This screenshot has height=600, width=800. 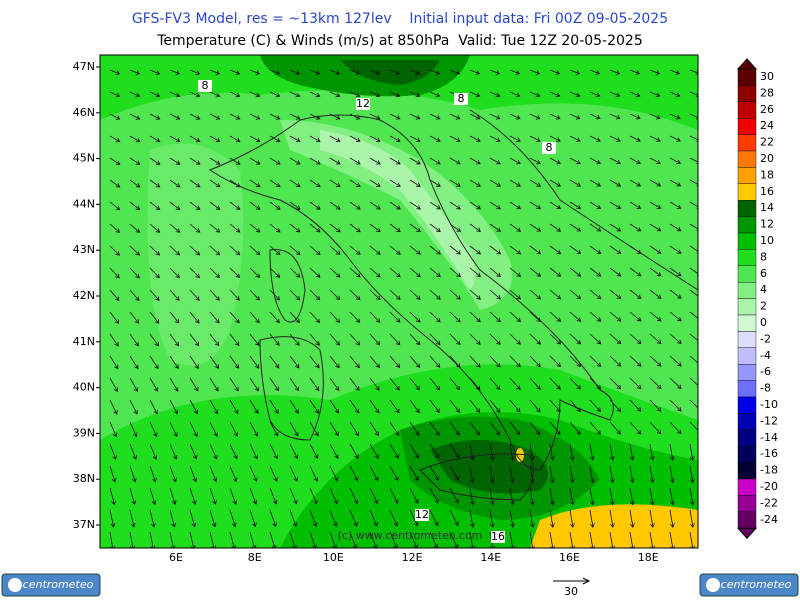 What do you see at coordinates (498, 537) in the screenshot?
I see `contour-label-box` at bounding box center [498, 537].